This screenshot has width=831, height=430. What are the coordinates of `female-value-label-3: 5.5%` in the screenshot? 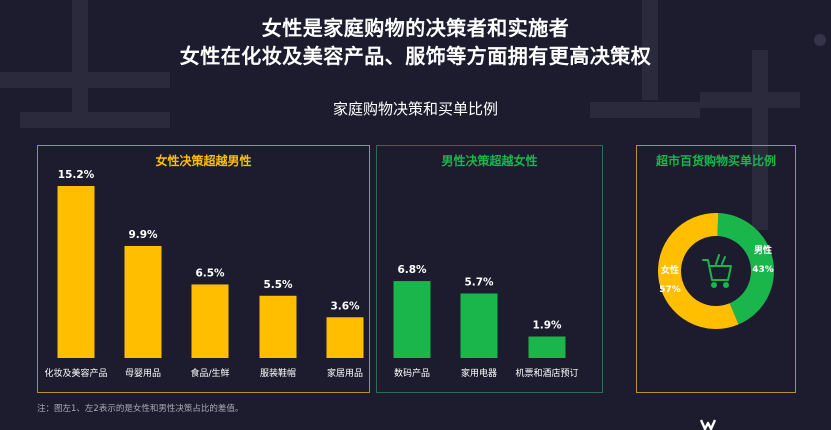 It's located at (278, 285).